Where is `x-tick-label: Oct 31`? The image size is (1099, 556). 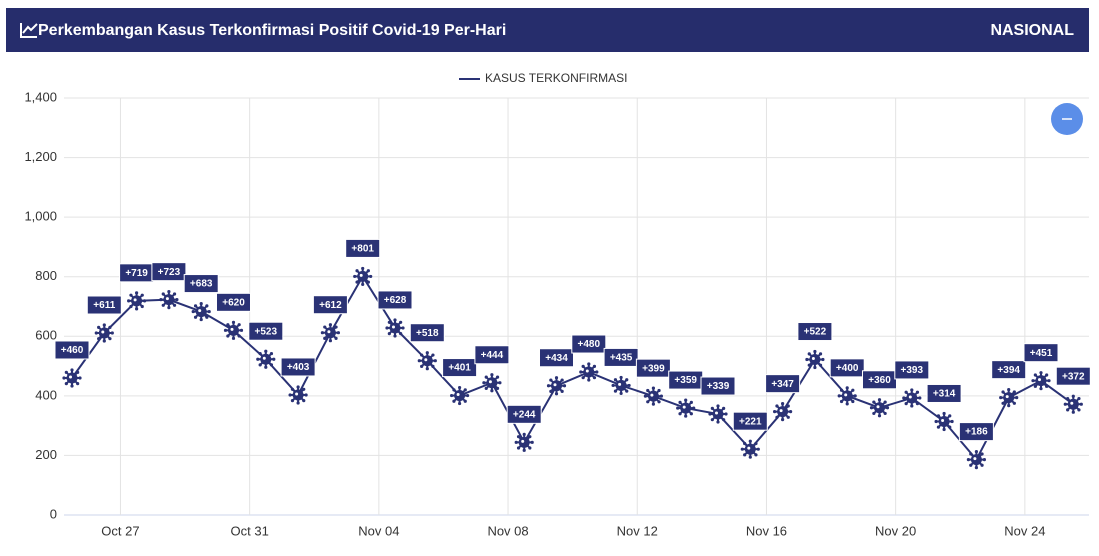
x-tick-label: Oct 31 is located at coordinates (250, 530).